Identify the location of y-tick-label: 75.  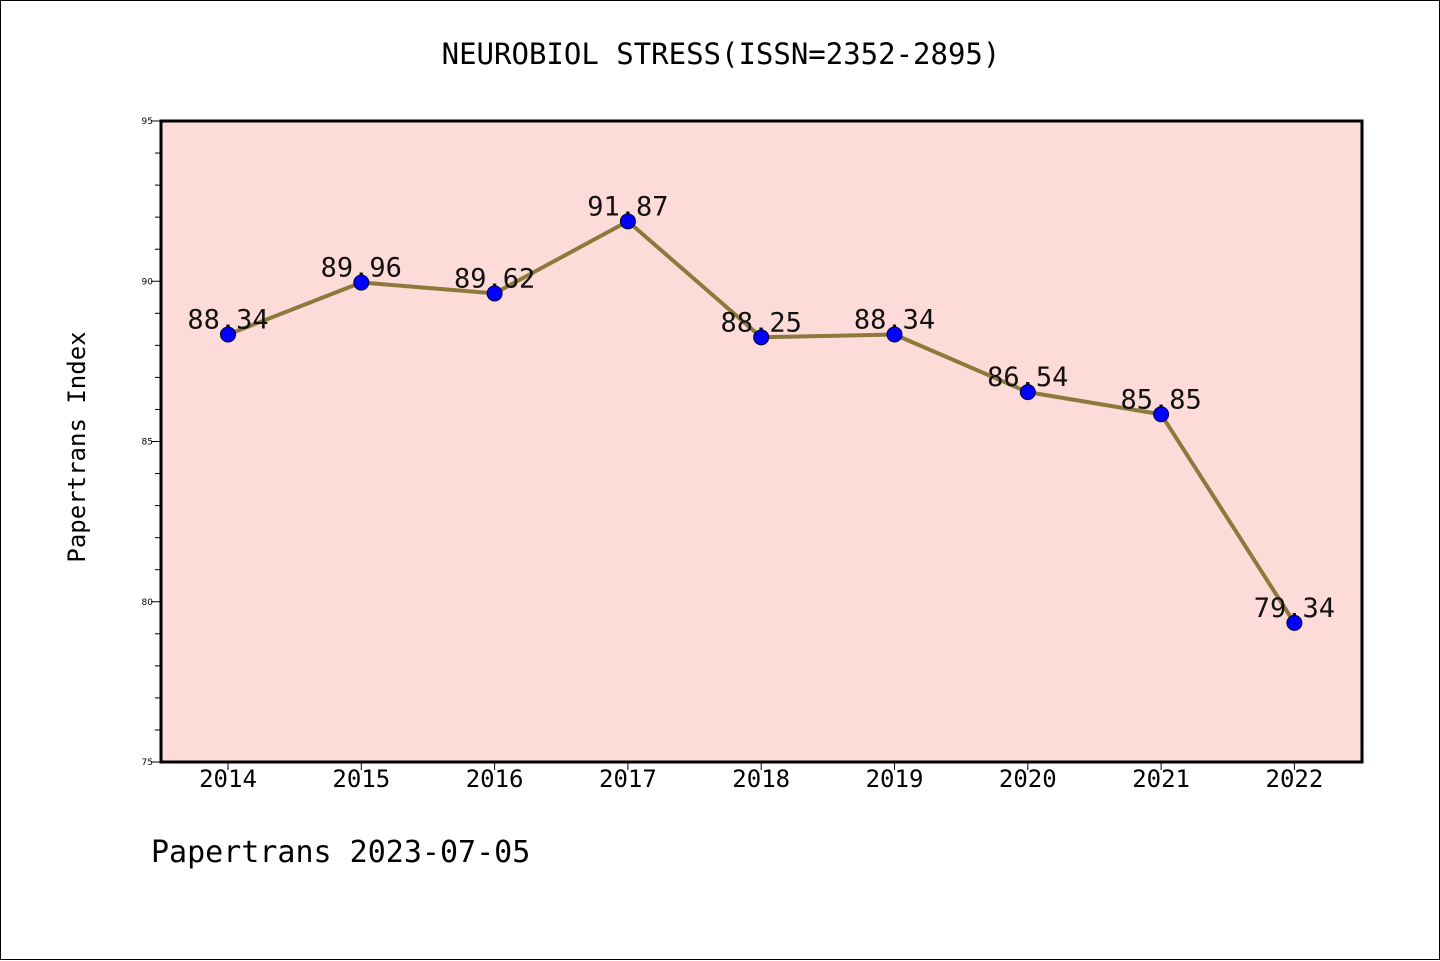
(147, 763).